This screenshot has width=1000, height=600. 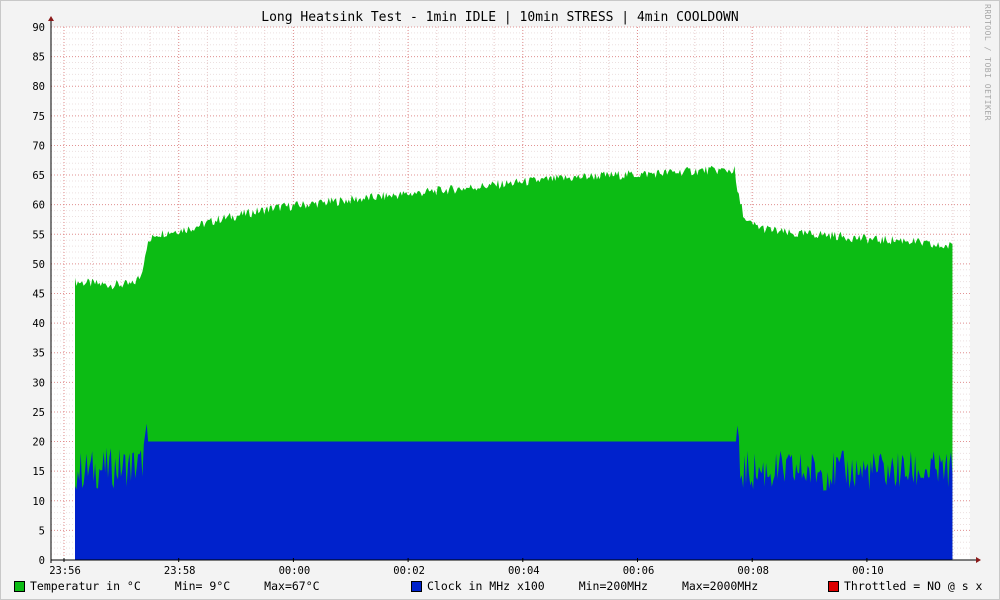 What do you see at coordinates (202, 586) in the screenshot?
I see `legend-min-temperature: Min= 9°C` at bounding box center [202, 586].